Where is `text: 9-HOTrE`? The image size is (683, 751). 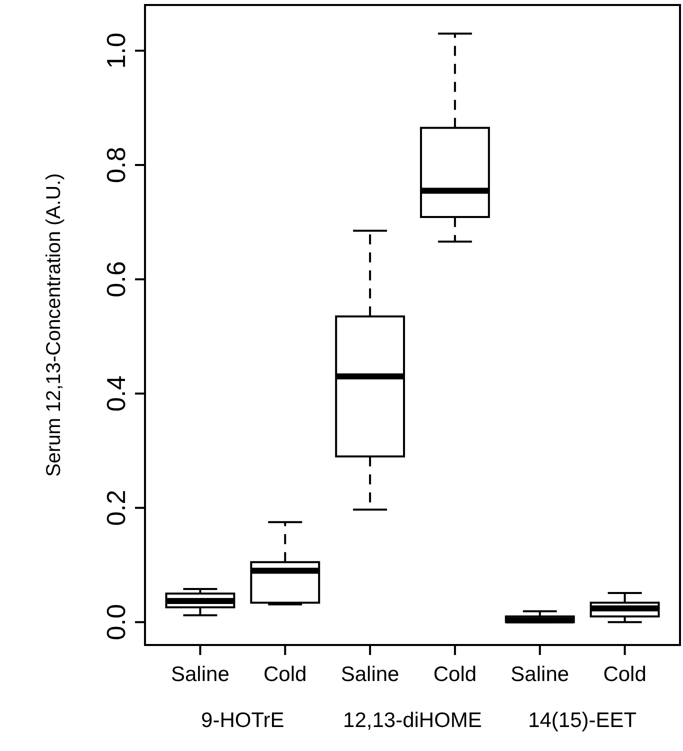 text: 9-HOTrE is located at coordinates (242, 720).